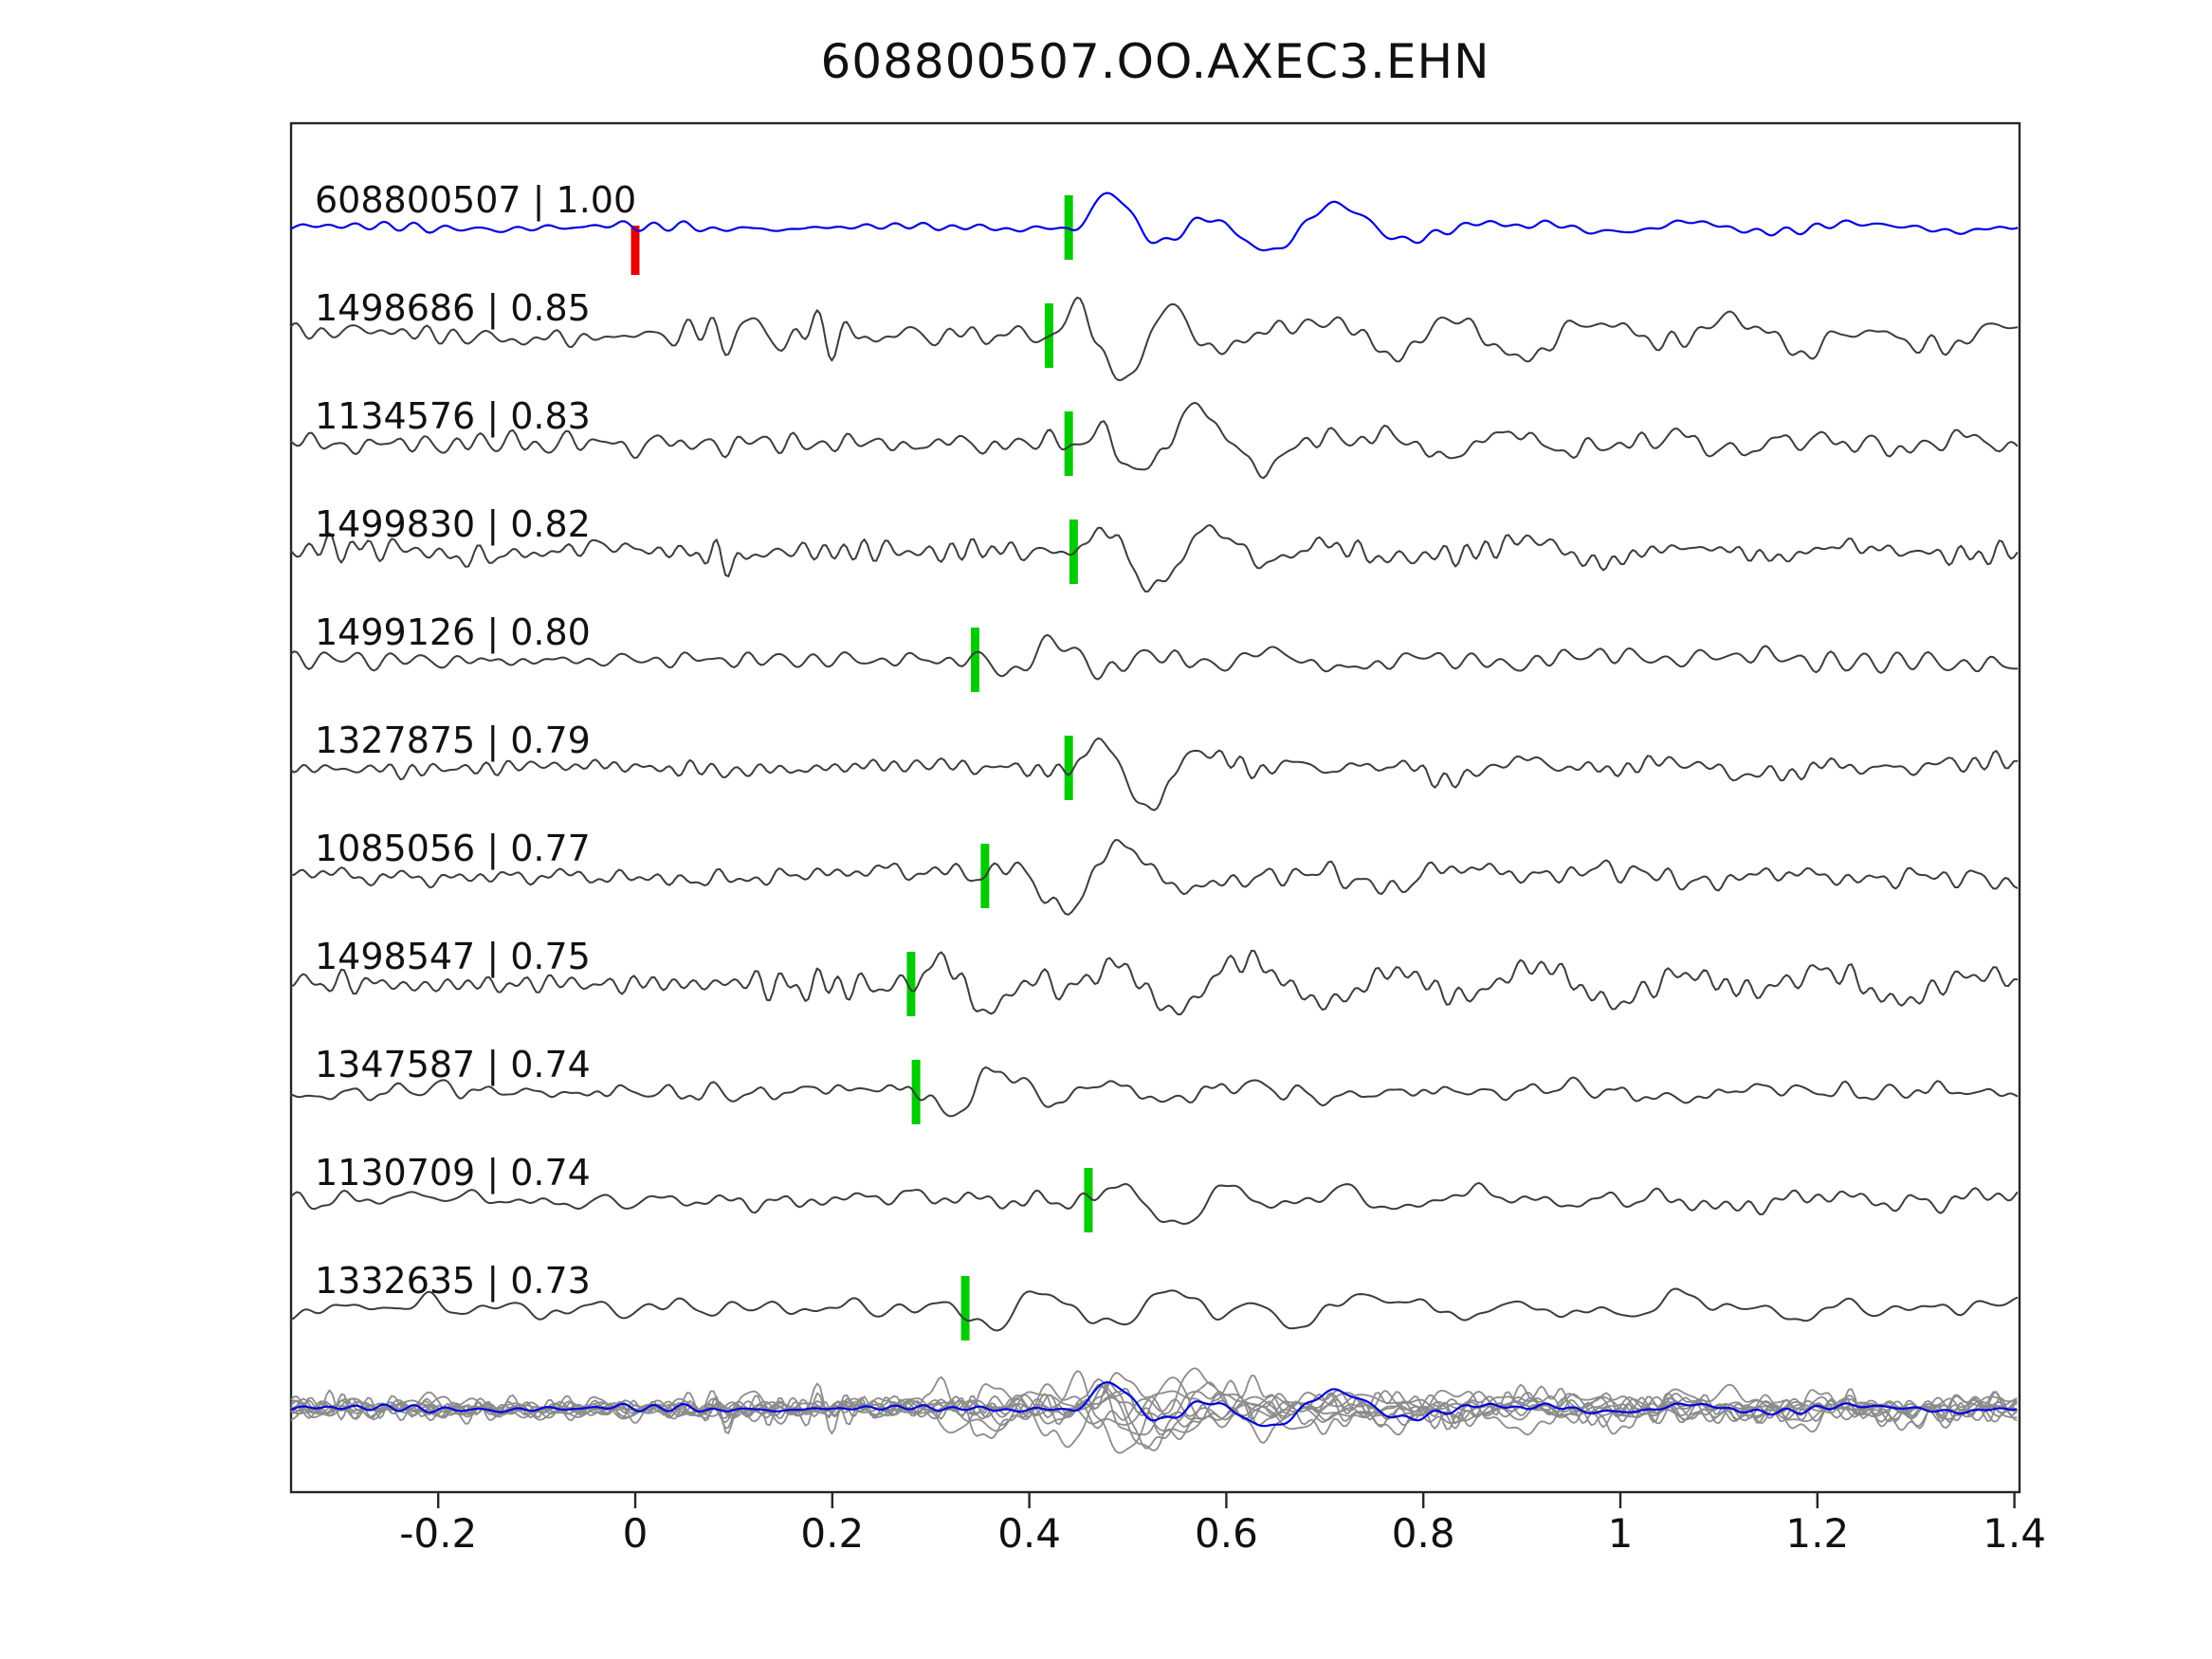 The image size is (2212, 1659). Describe the element at coordinates (453, 957) in the screenshot. I see `trace-label: 1498547 | 0.75` at that location.